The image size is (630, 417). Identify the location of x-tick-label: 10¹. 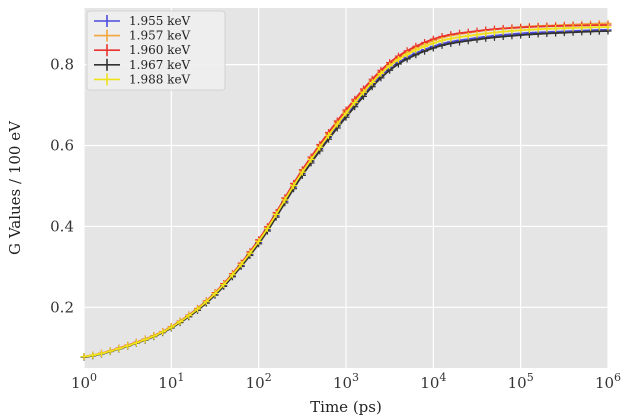
(171, 381).